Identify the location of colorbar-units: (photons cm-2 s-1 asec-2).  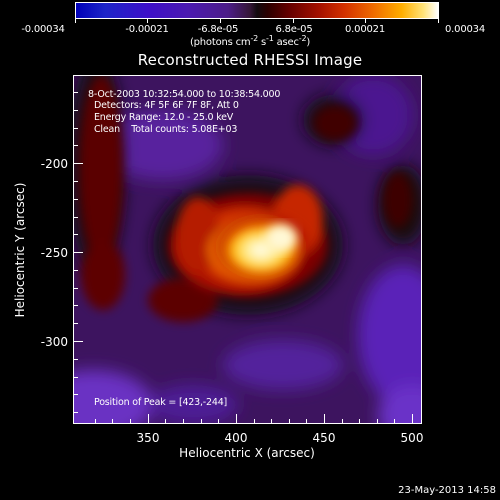
(250, 41).